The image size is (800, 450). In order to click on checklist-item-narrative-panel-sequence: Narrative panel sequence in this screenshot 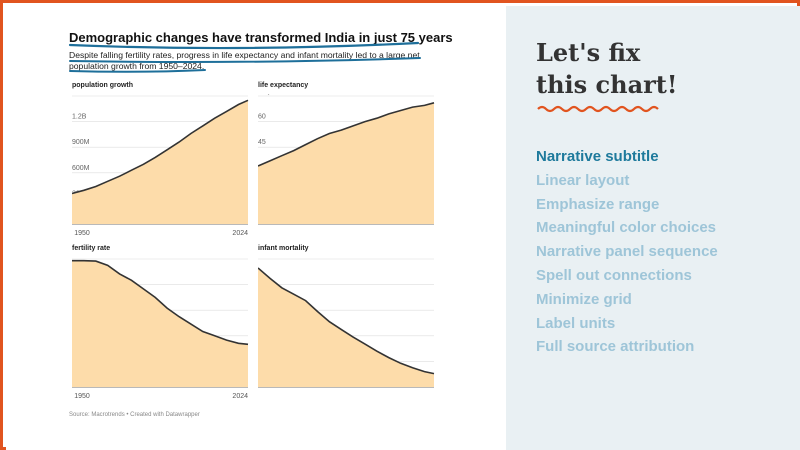, I will do `click(627, 252)`.